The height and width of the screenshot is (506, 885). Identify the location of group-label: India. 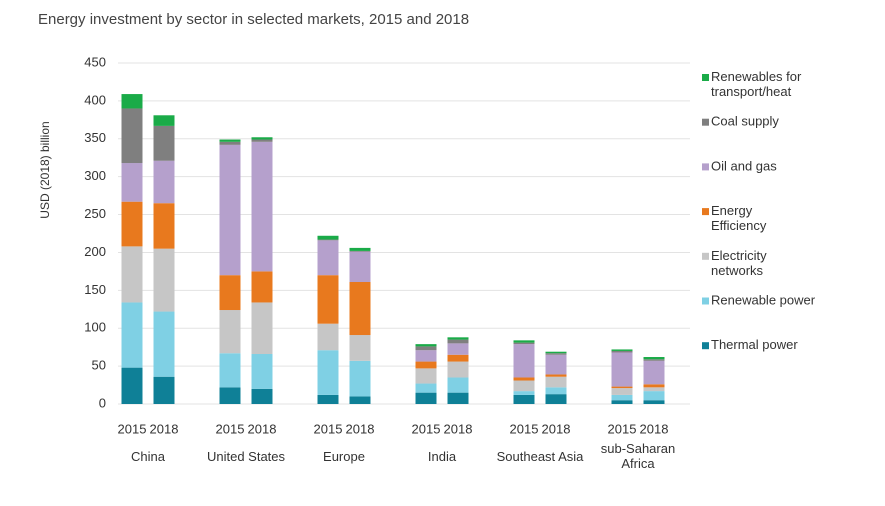
(442, 456).